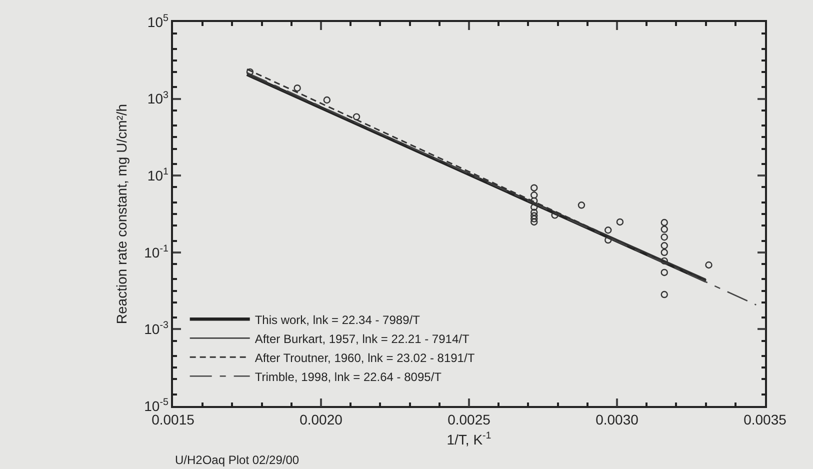  I want to click on y-tick-label: 10$^{-3}$, so click(156, 329).